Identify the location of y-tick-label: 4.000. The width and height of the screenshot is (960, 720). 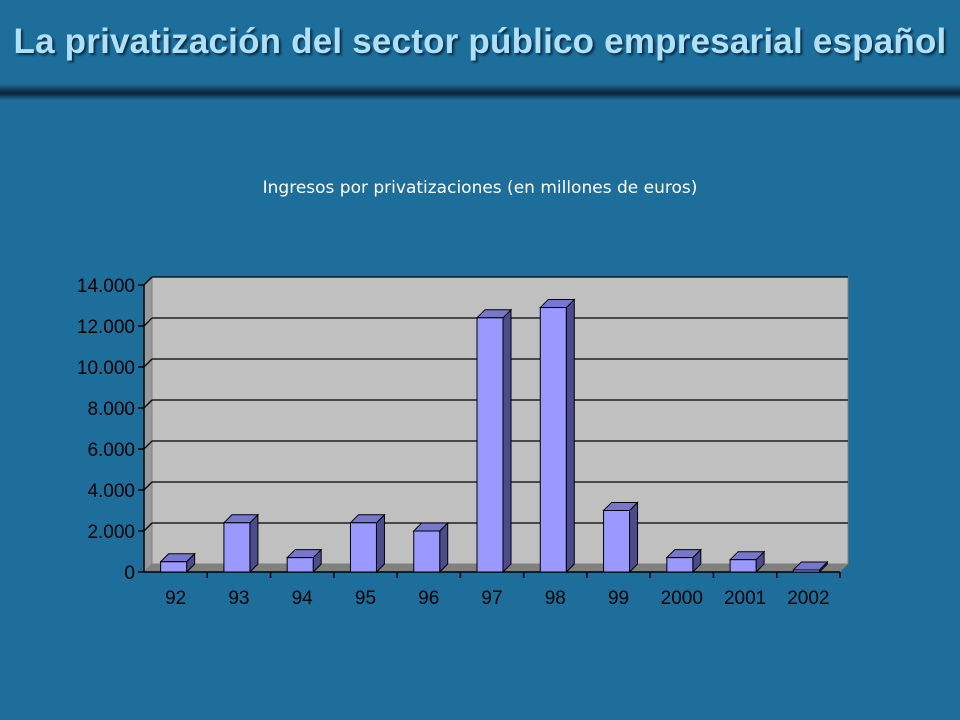
(111, 491).